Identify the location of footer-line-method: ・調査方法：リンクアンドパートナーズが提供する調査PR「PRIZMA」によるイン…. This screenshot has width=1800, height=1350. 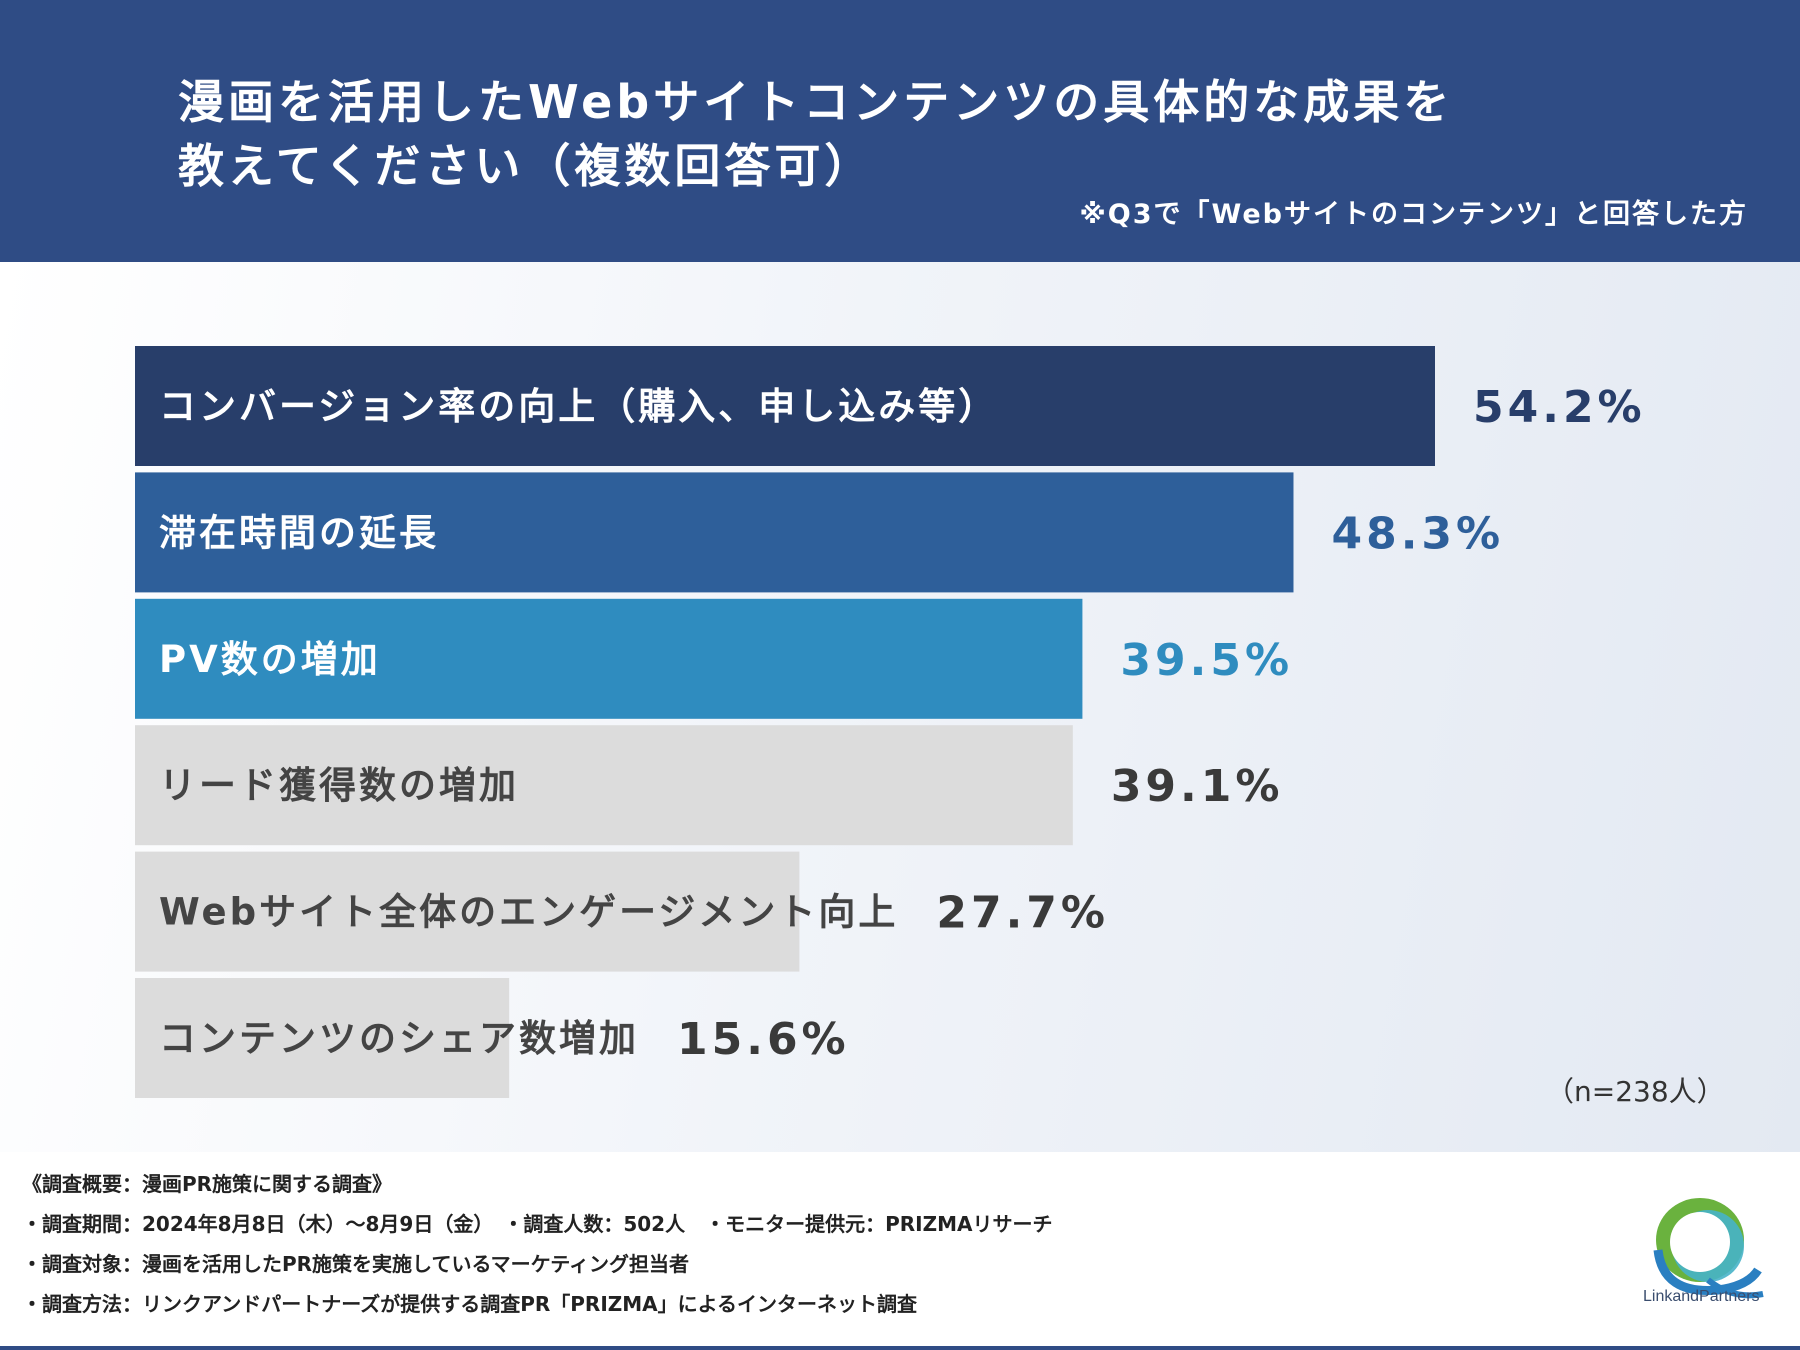
(470, 1304).